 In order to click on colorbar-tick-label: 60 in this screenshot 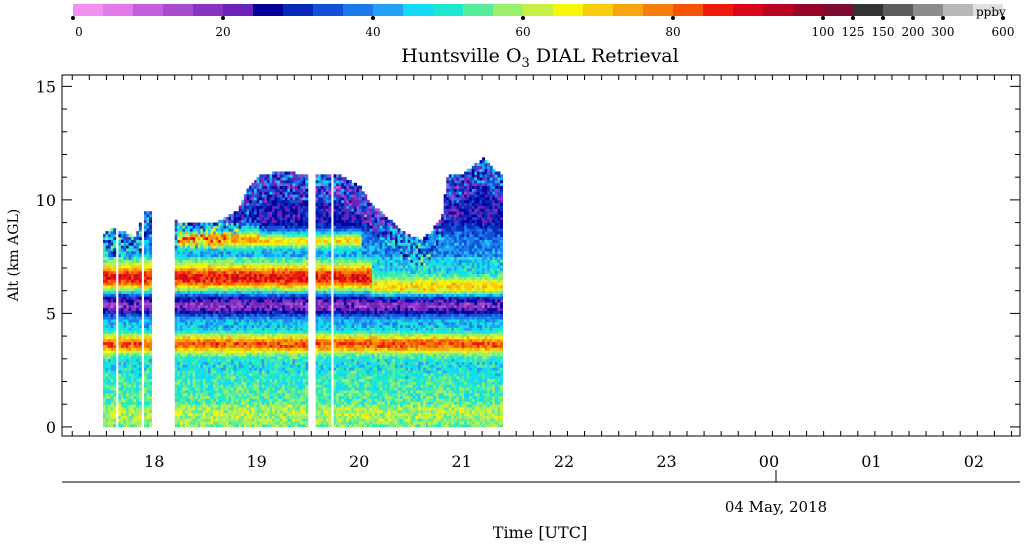, I will do `click(522, 32)`.